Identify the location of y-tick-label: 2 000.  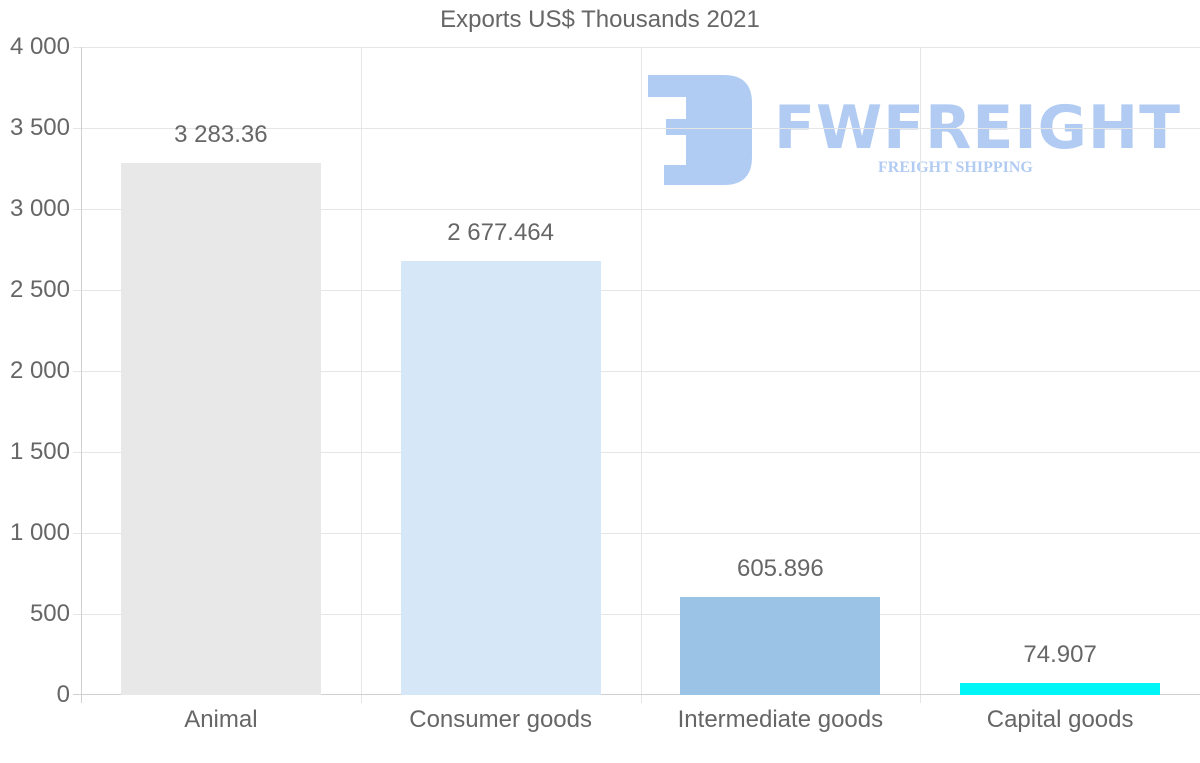
(39, 370).